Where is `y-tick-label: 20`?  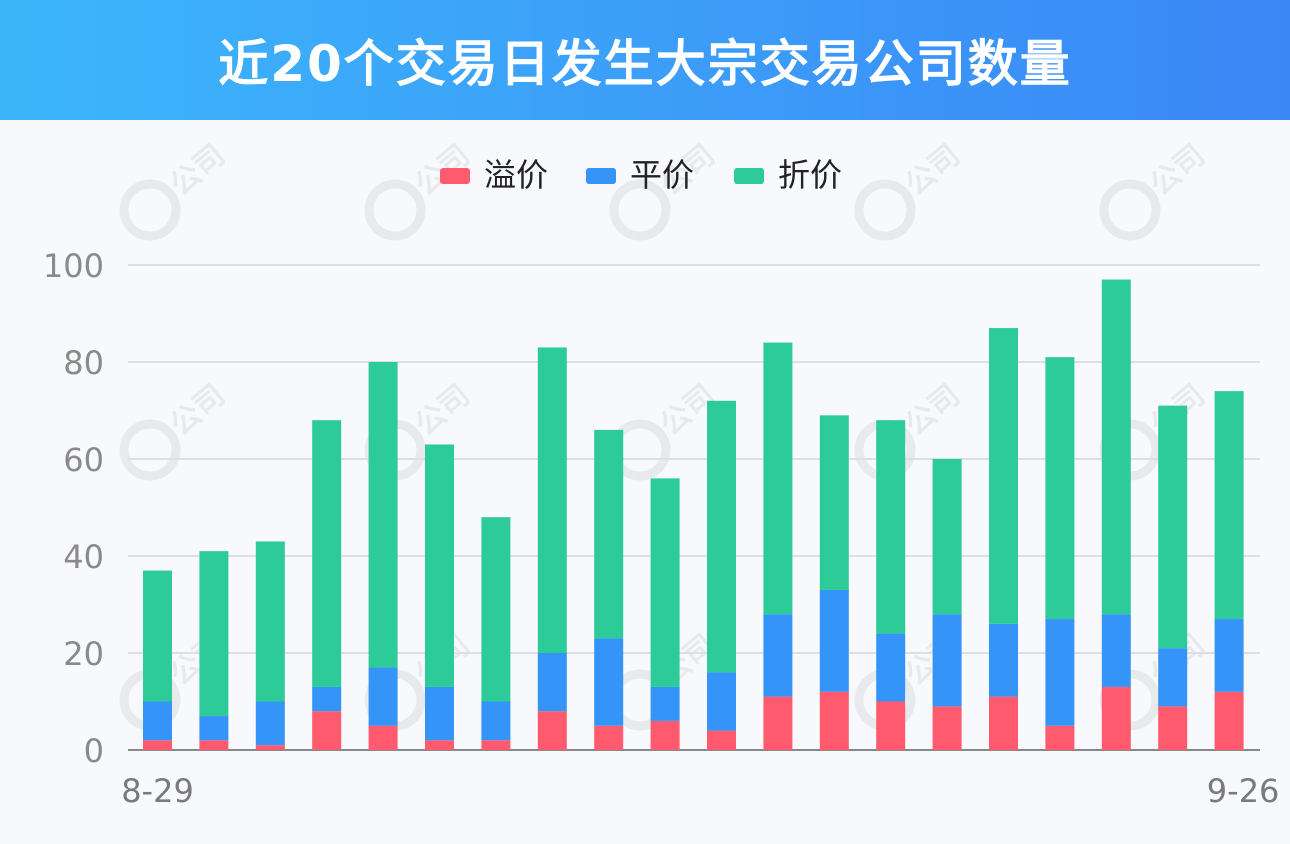
y-tick-label: 20 is located at coordinates (83, 654).